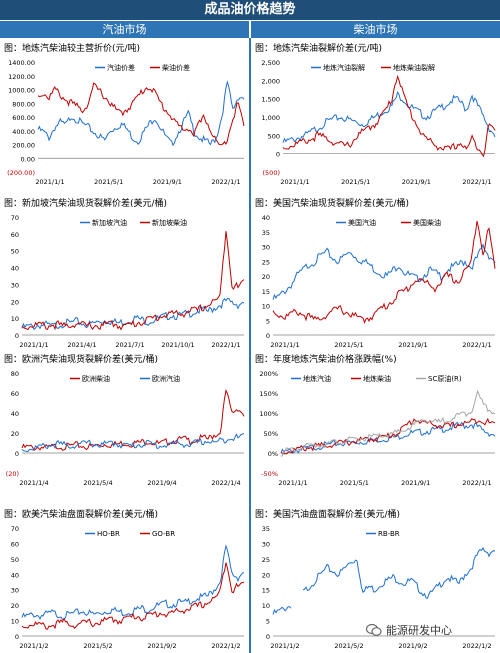  What do you see at coordinates (225, 483) in the screenshot?
I see `x-tick-label: 2022/1/4` at bounding box center [225, 483].